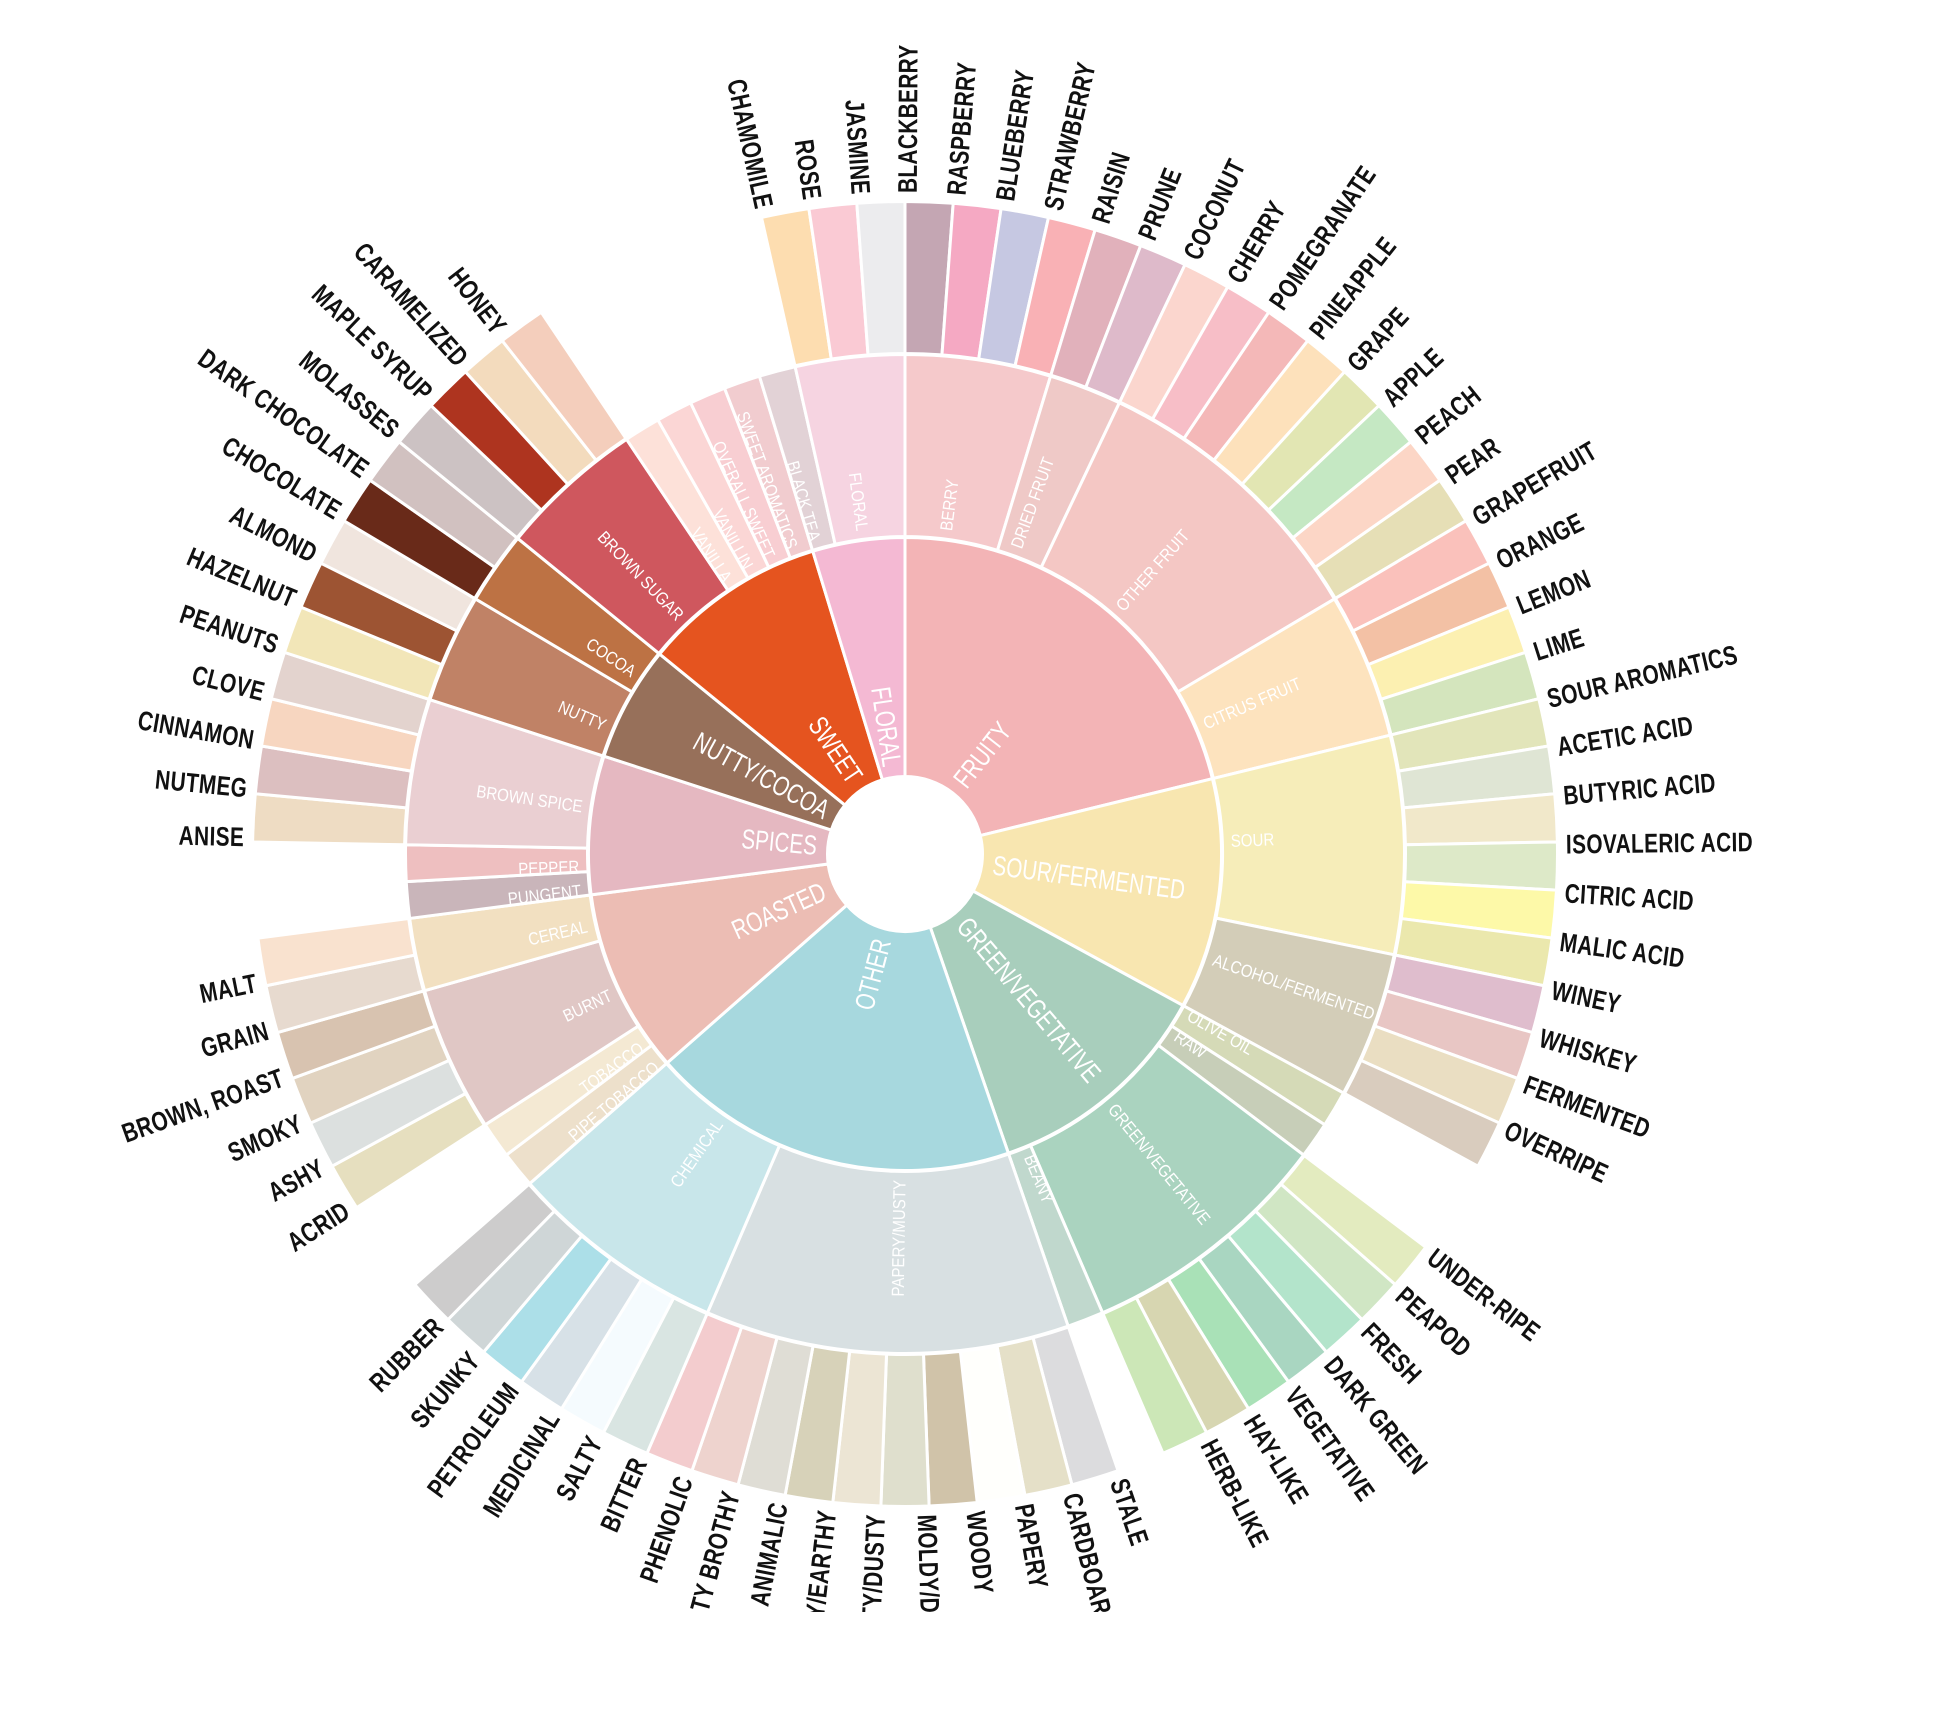 The height and width of the screenshot is (1733, 1946). What do you see at coordinates (1252, 840) in the screenshot?
I see `svg-text: SOUR` at bounding box center [1252, 840].